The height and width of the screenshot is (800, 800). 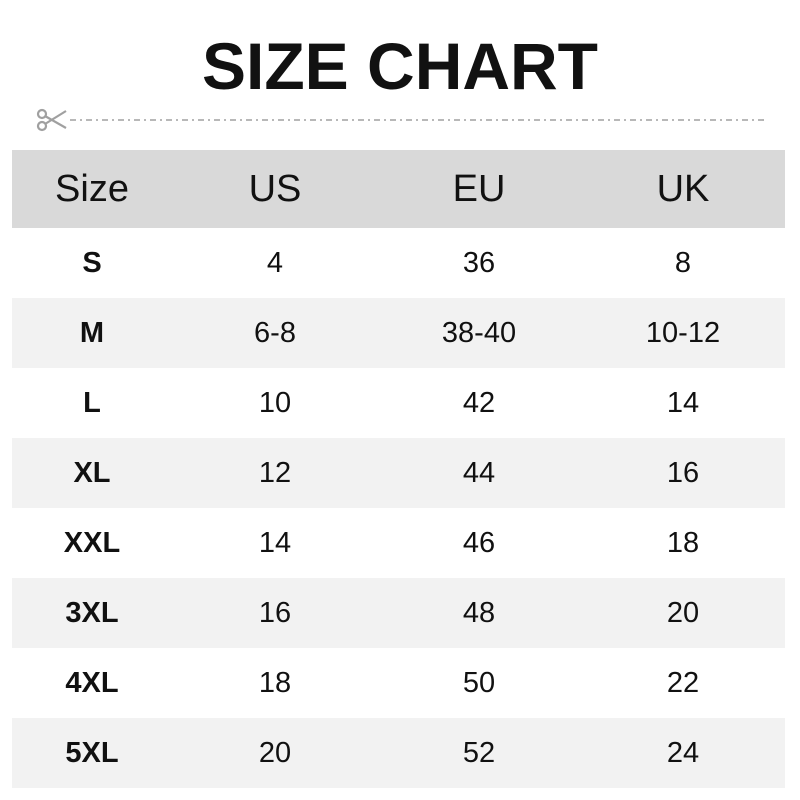 I want to click on scissors-icon, so click(x=402, y=120).